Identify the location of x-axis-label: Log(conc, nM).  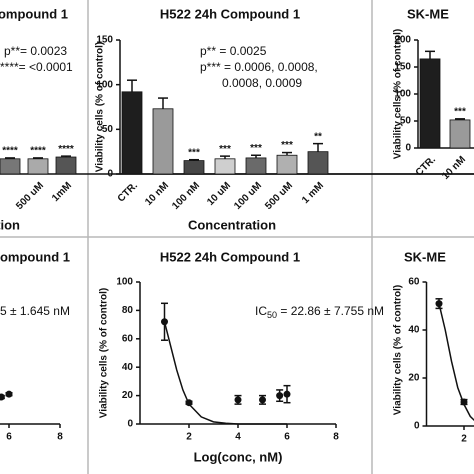
(238, 456).